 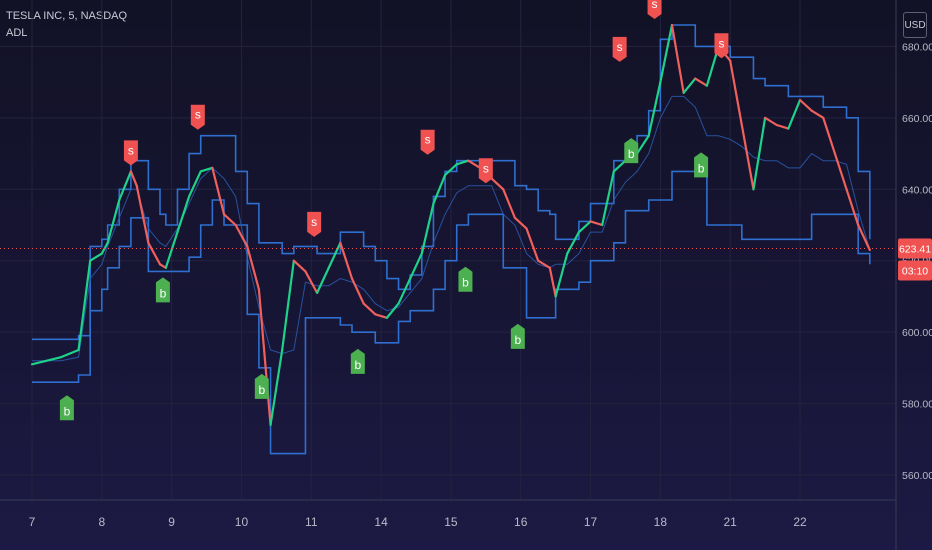 I want to click on x-tick-label: 14, so click(x=381, y=522).